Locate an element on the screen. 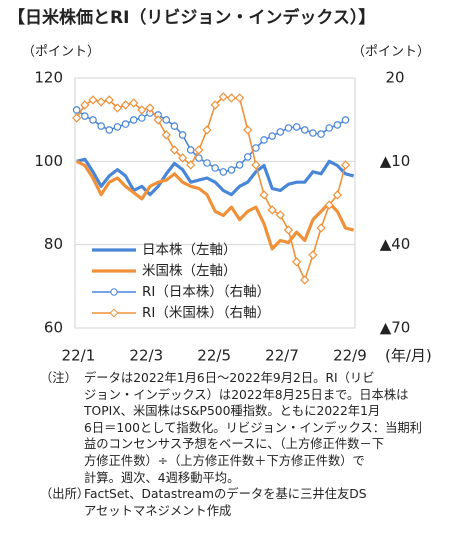  note-line: FactSet、Datastreamのデータを基に三井住友DS is located at coordinates (225, 494).